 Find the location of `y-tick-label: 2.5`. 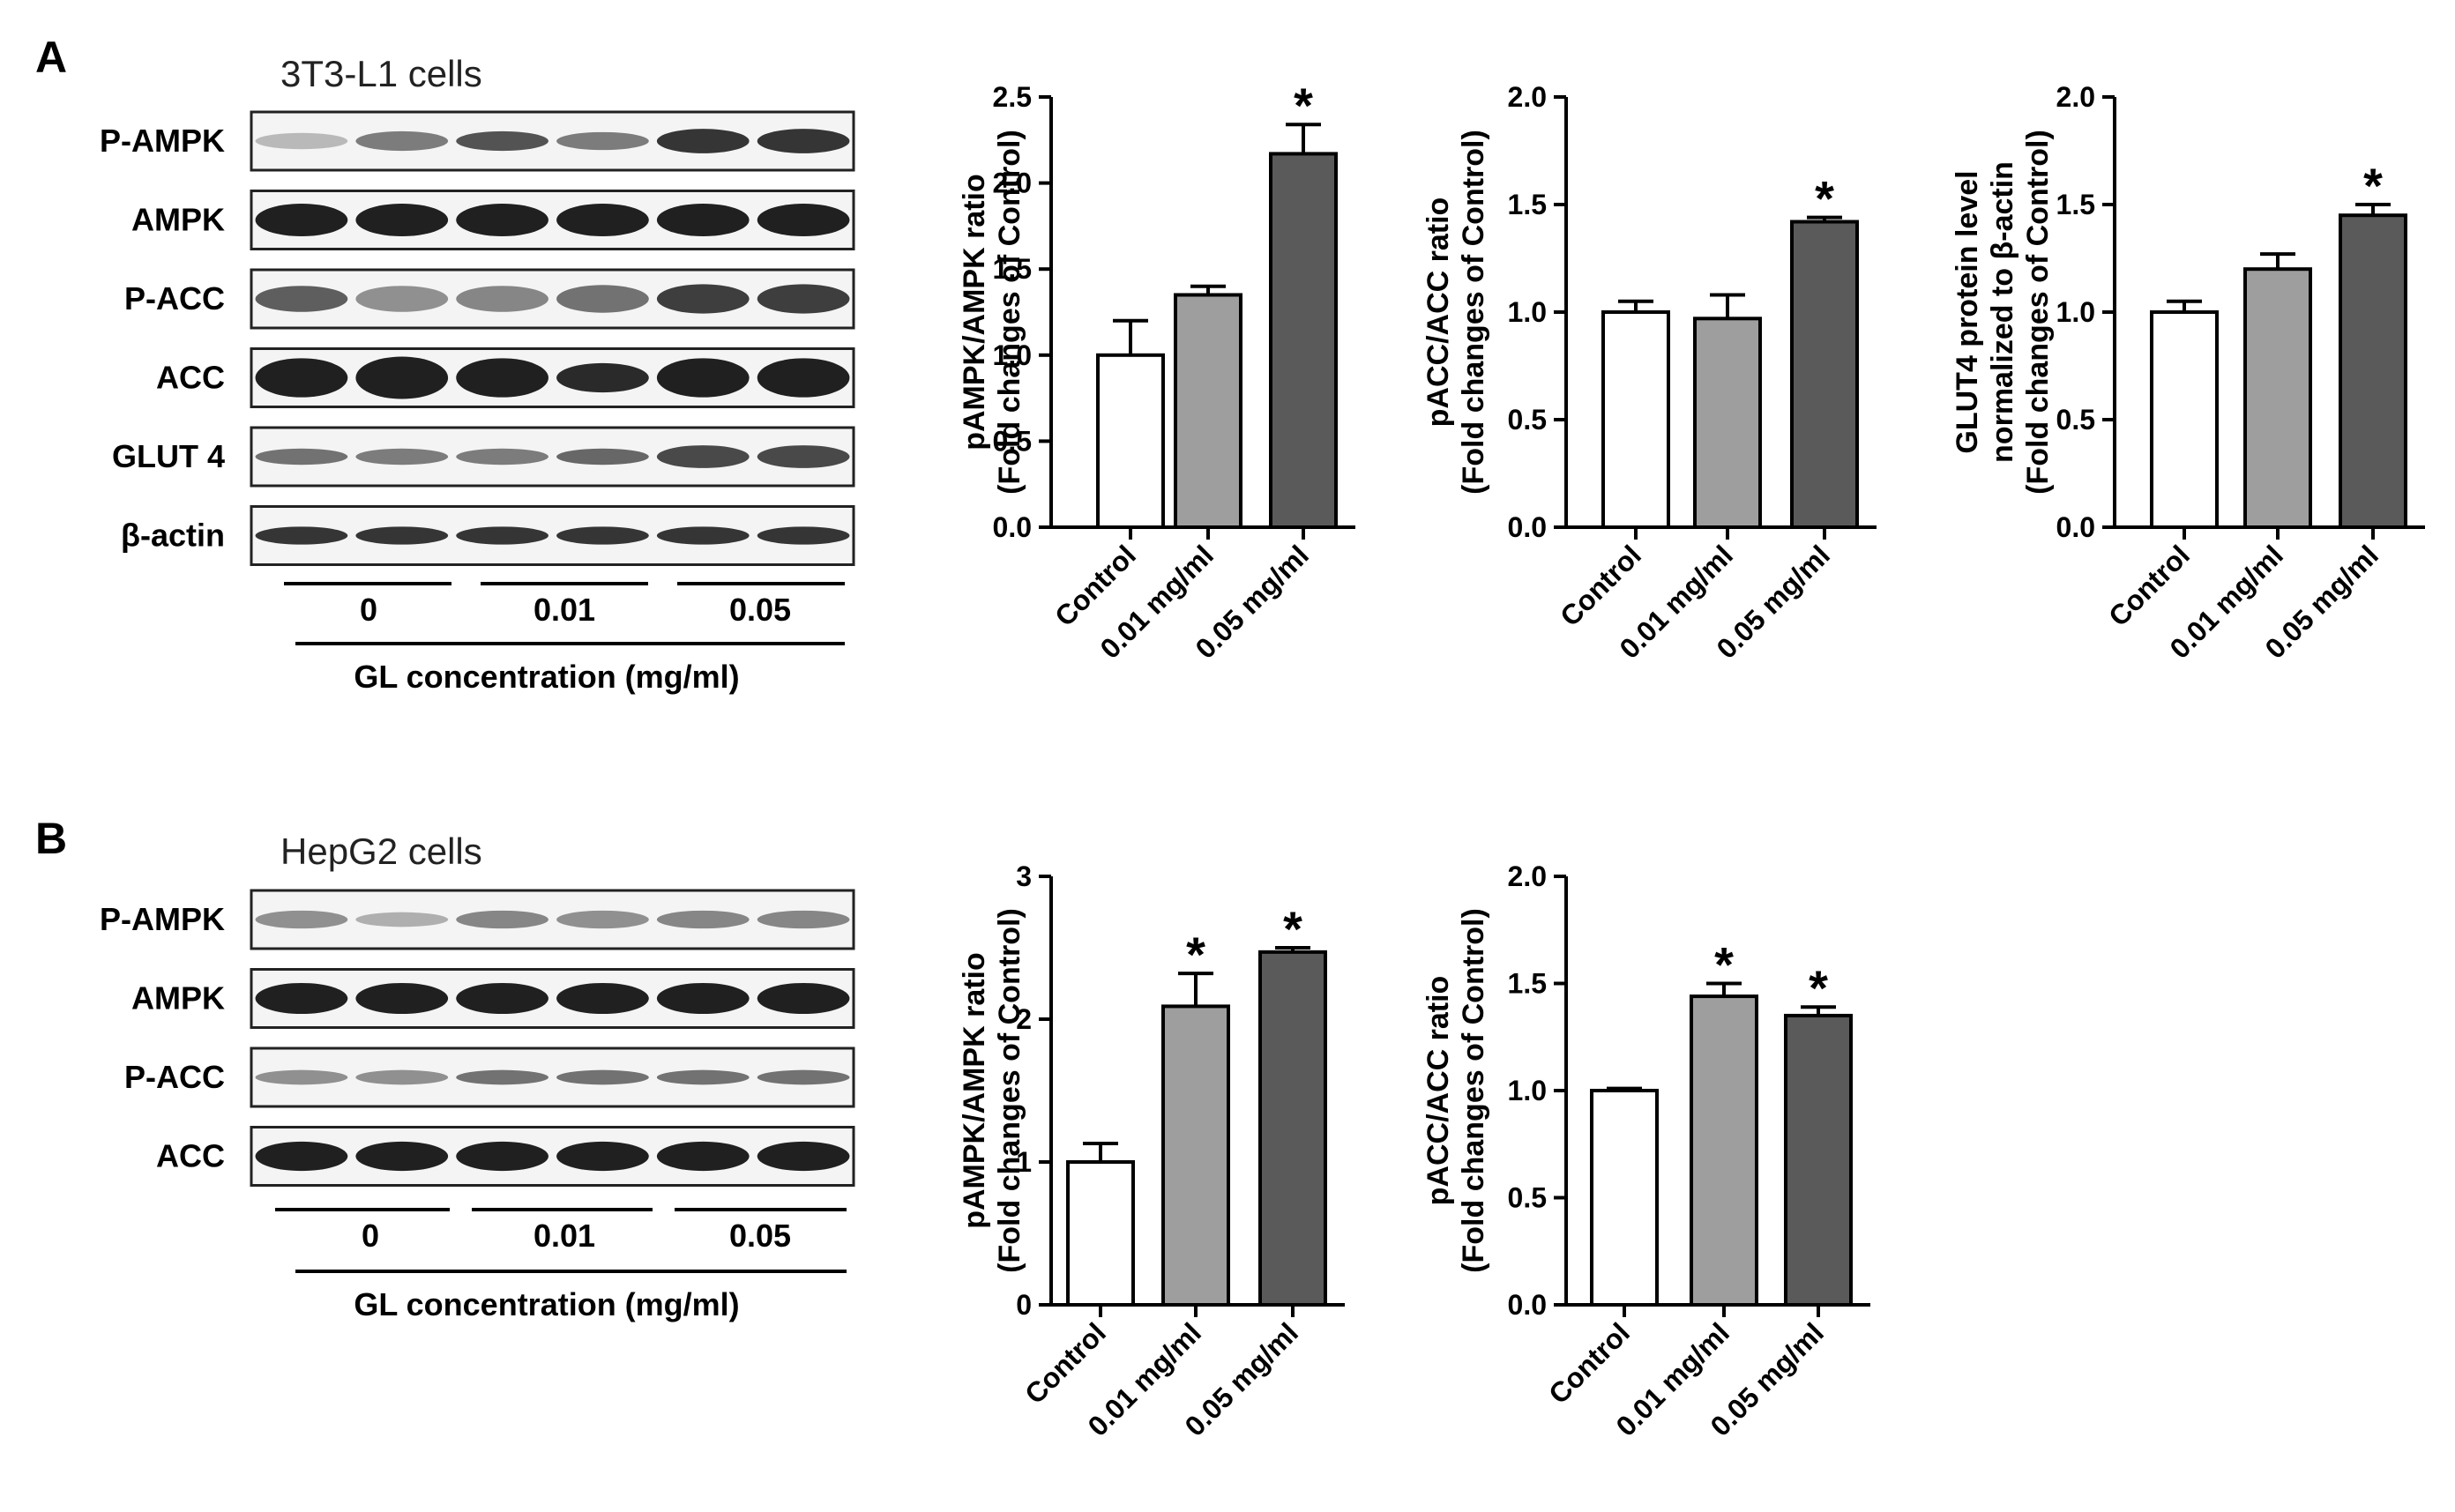

y-tick-label: 2.5 is located at coordinates (1012, 97).